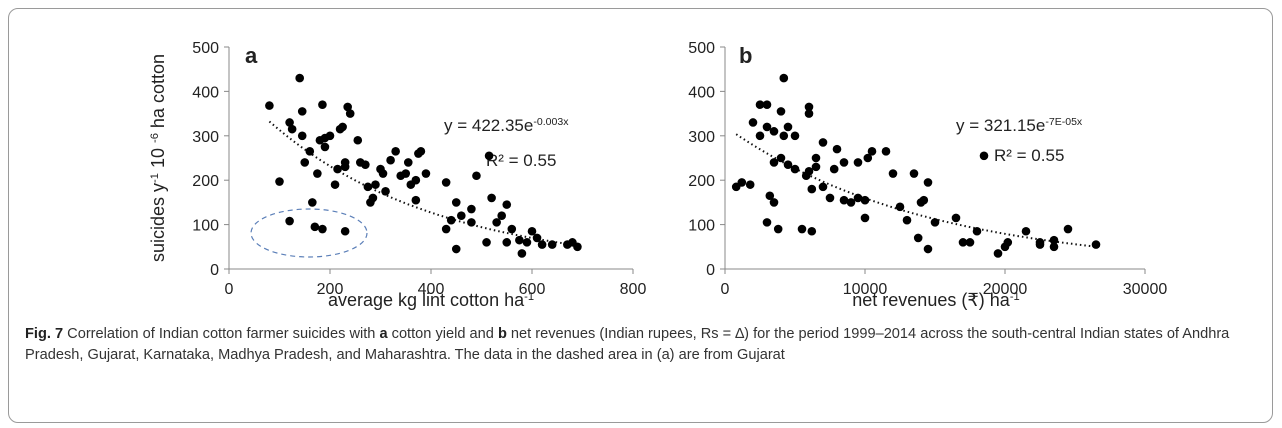 This screenshot has width=1282, height=428. Describe the element at coordinates (1000, 125) in the screenshot. I see `text-part: y = 321.15e` at that location.